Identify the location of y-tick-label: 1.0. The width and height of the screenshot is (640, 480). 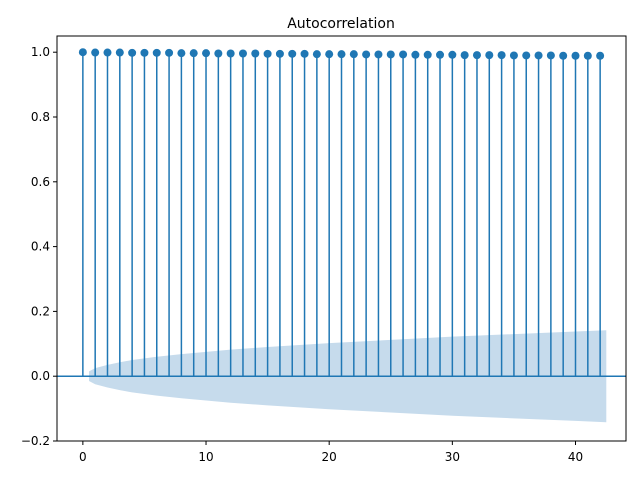
(40, 52).